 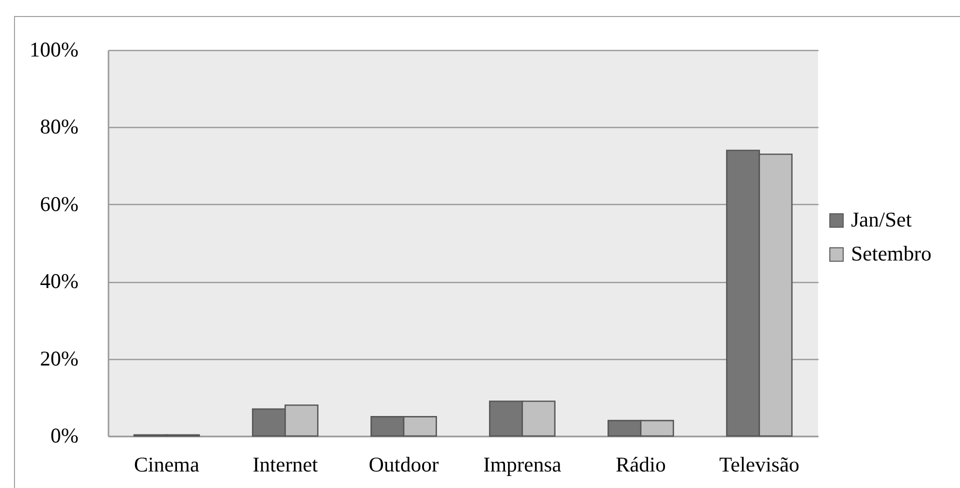 What do you see at coordinates (285, 464) in the screenshot?
I see `x-tick-label: Internet` at bounding box center [285, 464].